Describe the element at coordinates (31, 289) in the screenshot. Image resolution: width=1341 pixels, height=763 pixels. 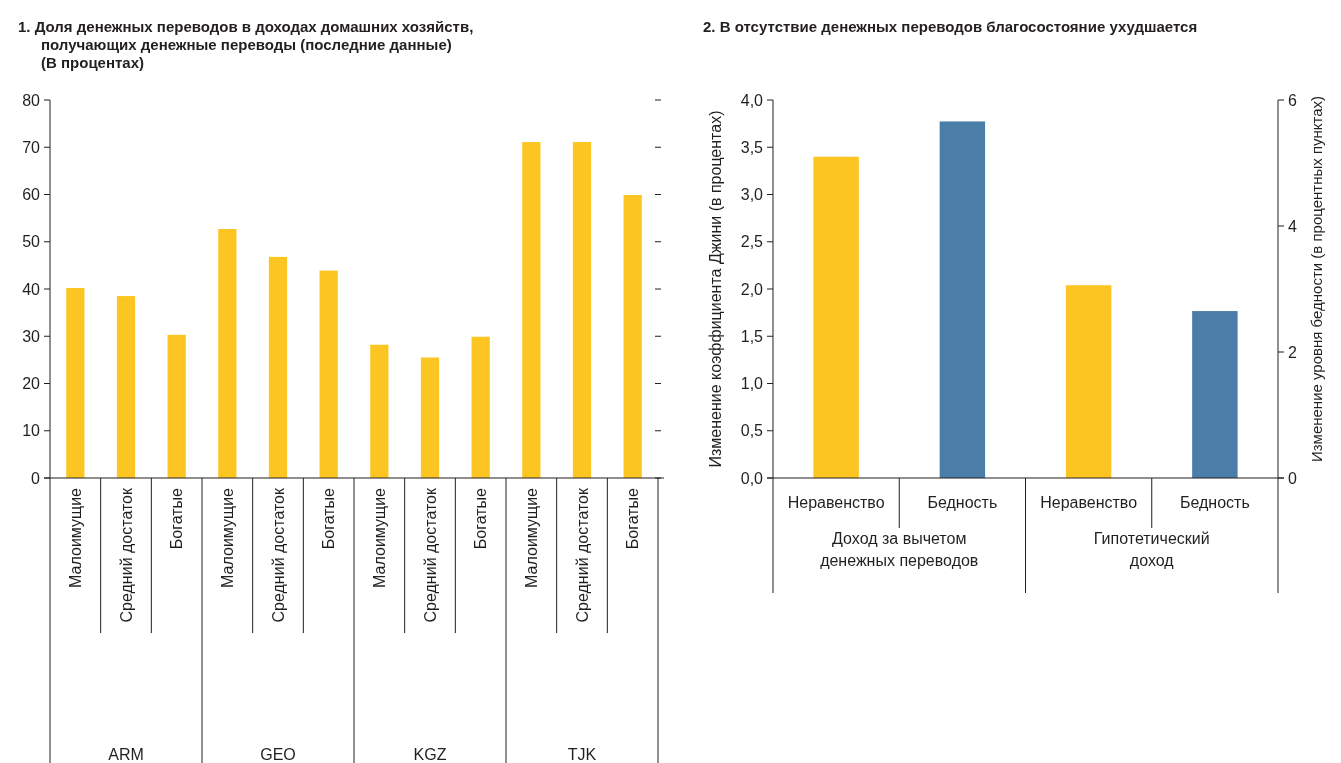
I see `y-tick-label: 40` at that location.